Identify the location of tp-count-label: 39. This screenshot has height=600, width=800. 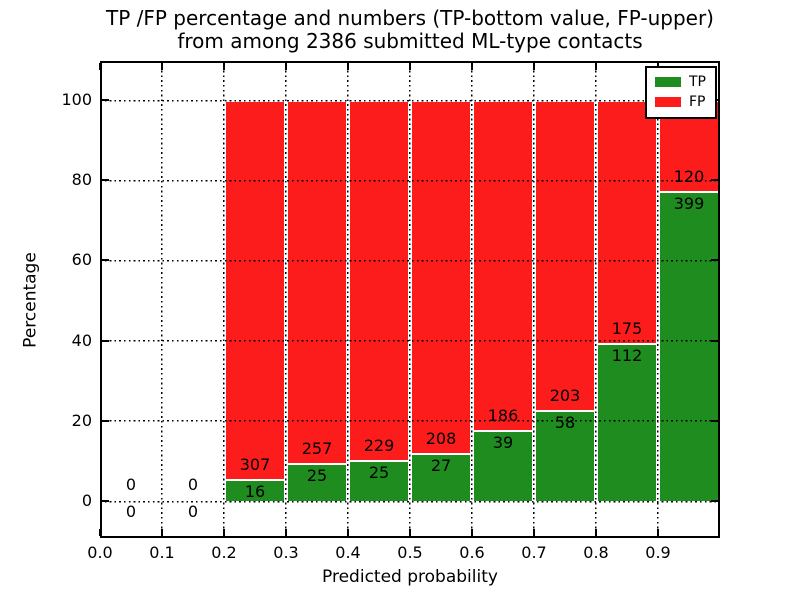
(503, 442).